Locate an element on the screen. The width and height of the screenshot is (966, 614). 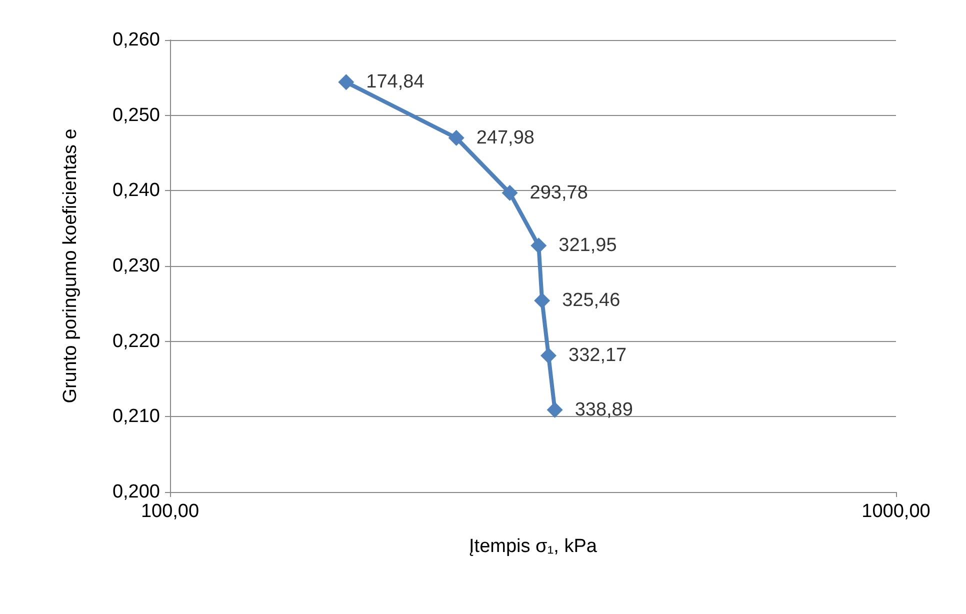
annotation: 174,84 is located at coordinates (395, 82).